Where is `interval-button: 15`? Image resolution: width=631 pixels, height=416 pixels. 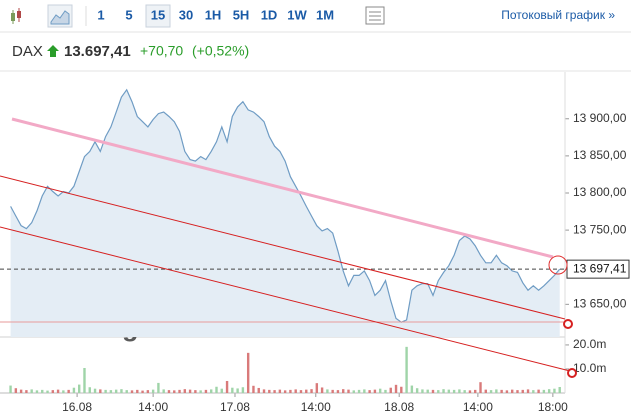 interval-button: 15 is located at coordinates (158, 14).